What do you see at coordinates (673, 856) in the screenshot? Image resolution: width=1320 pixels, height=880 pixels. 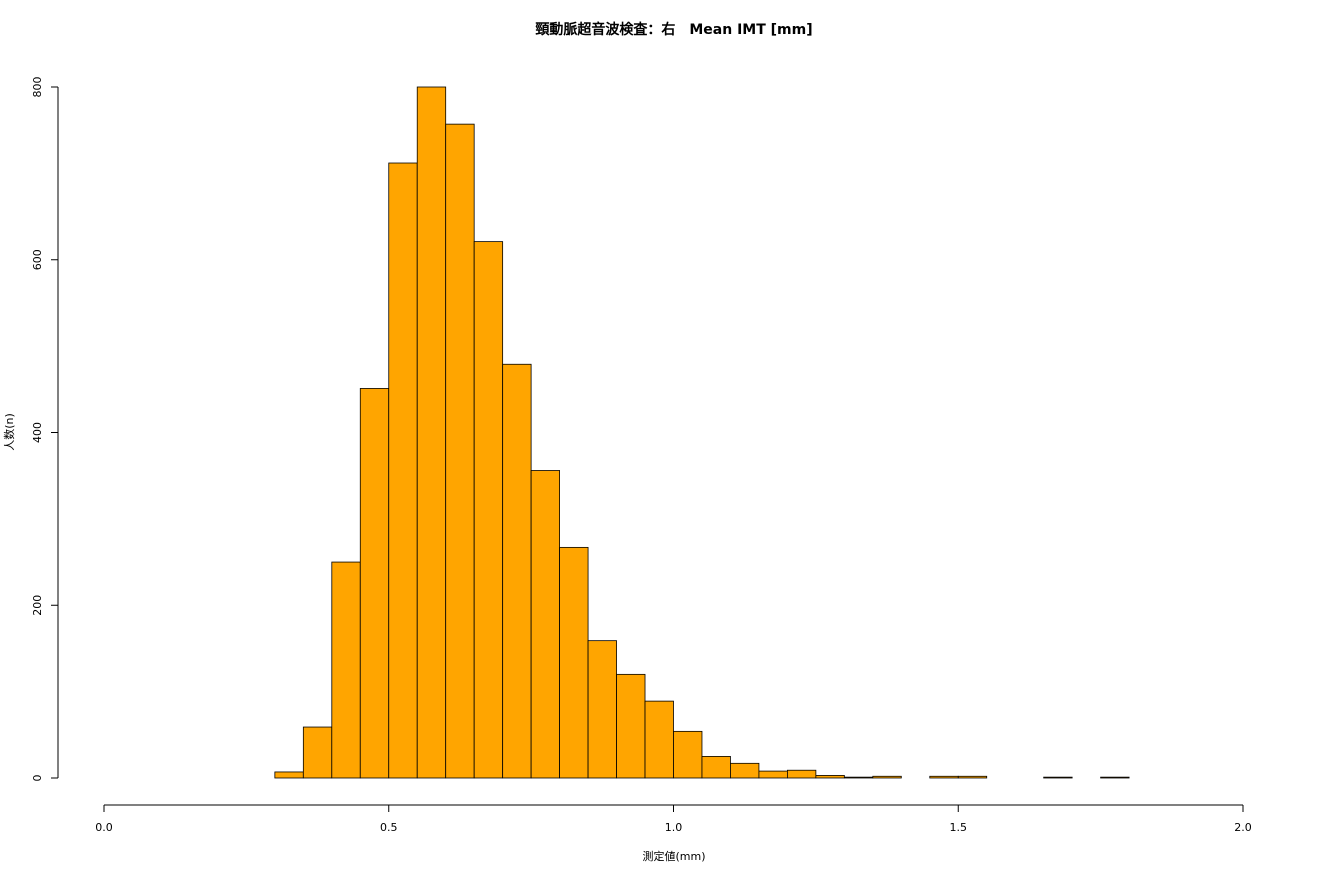 I see `x-axis-label: 測定値(mm)` at bounding box center [673, 856].